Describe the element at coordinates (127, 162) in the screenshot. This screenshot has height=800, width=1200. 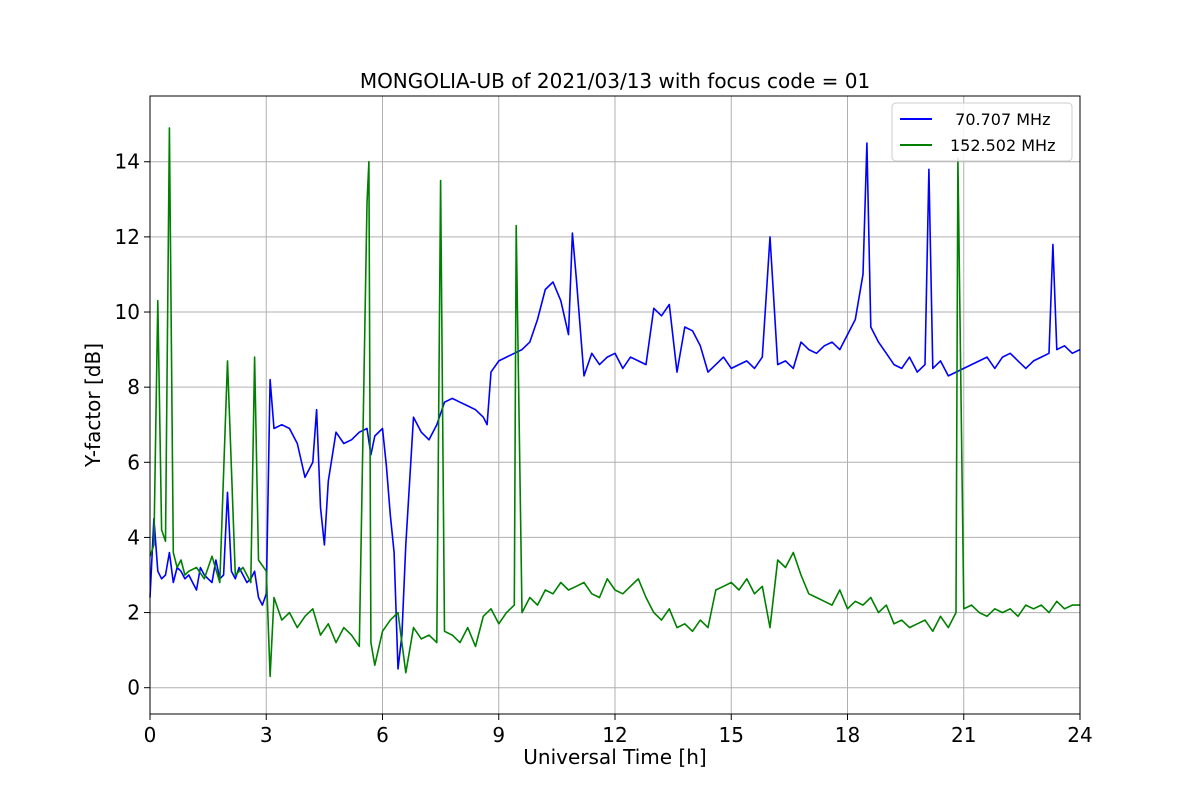
I see `y-tick-label: 14` at that location.